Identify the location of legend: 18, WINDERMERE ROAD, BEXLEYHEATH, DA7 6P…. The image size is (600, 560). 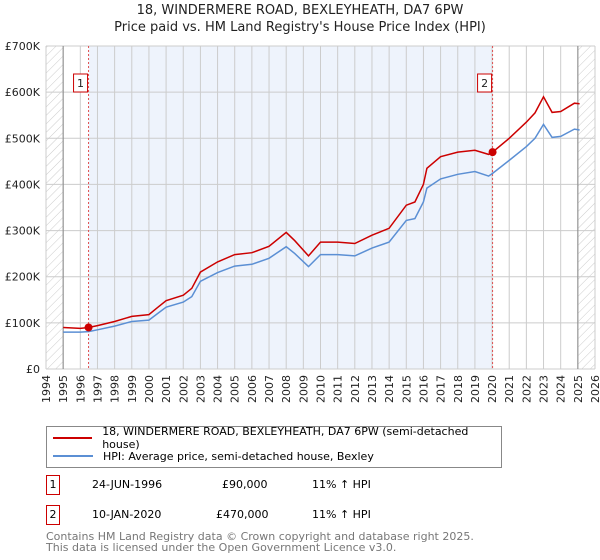
(274, 446).